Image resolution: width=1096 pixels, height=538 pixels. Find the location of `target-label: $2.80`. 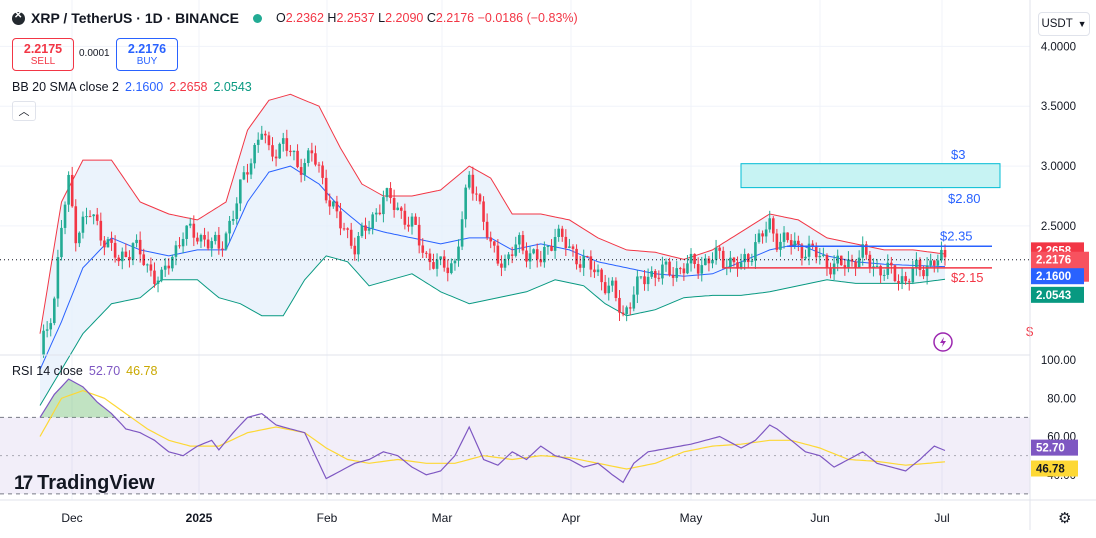

target-label: $2.80 is located at coordinates (964, 198).